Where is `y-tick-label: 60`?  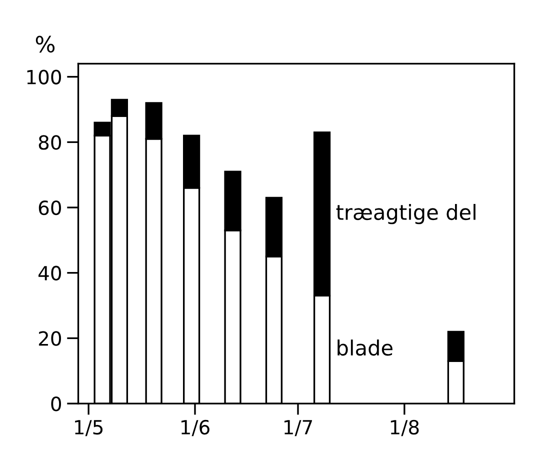 y-tick-label: 60 is located at coordinates (49, 208).